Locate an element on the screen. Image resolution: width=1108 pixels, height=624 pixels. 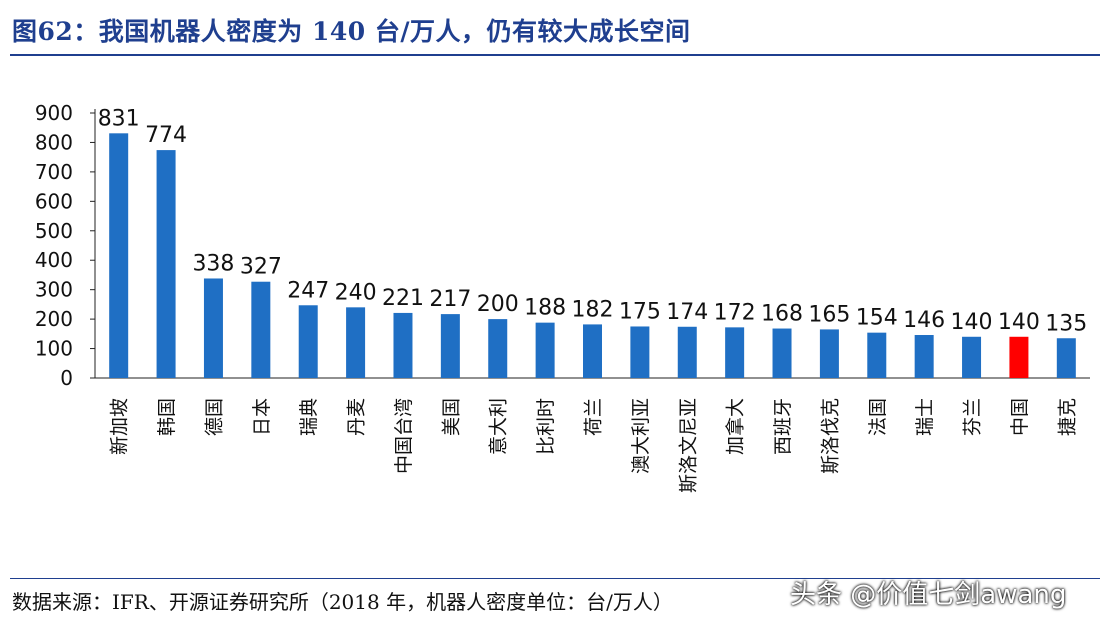
category-label: 瑞典 is located at coordinates (309, 417).